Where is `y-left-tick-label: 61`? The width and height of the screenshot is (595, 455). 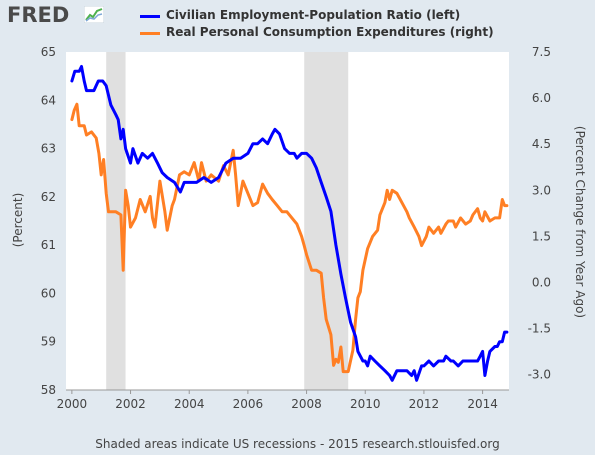
y-left-tick-label: 61 is located at coordinates (48, 245).